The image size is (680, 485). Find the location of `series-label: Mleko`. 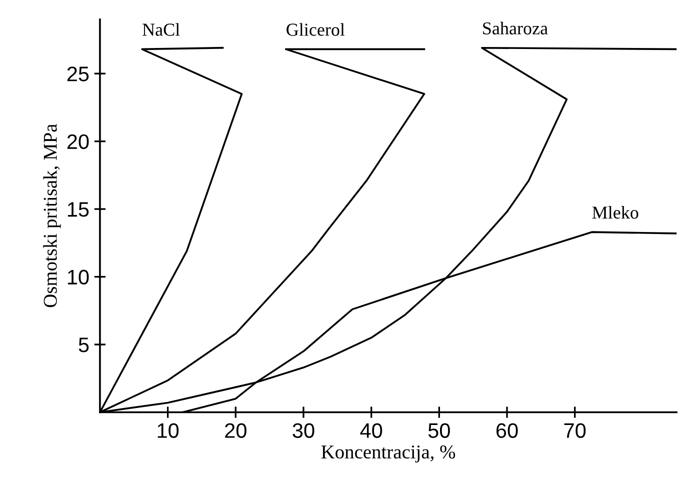

series-label: Mleko is located at coordinates (615, 212).